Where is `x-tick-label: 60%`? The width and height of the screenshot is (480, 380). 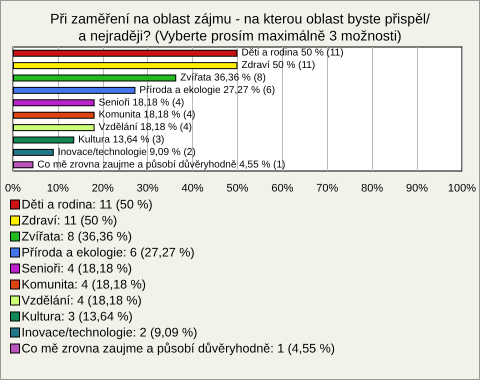 x-tick-label: 60% is located at coordinates (282, 188).